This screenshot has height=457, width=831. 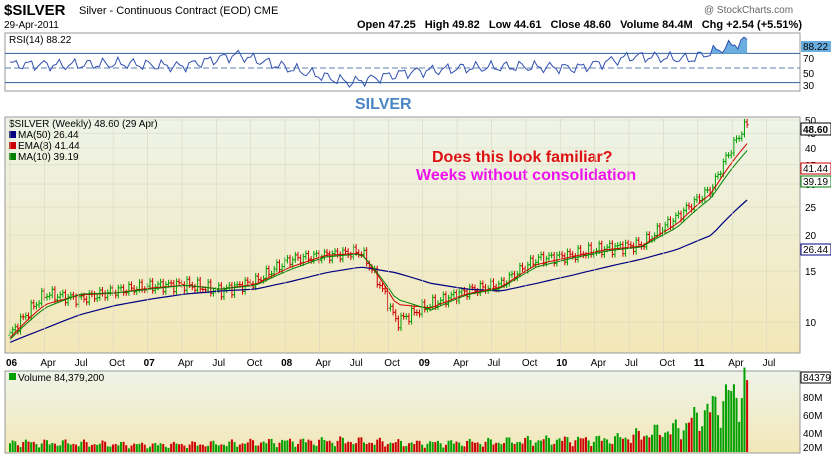 I want to click on ema-badge-bg, so click(x=815, y=168).